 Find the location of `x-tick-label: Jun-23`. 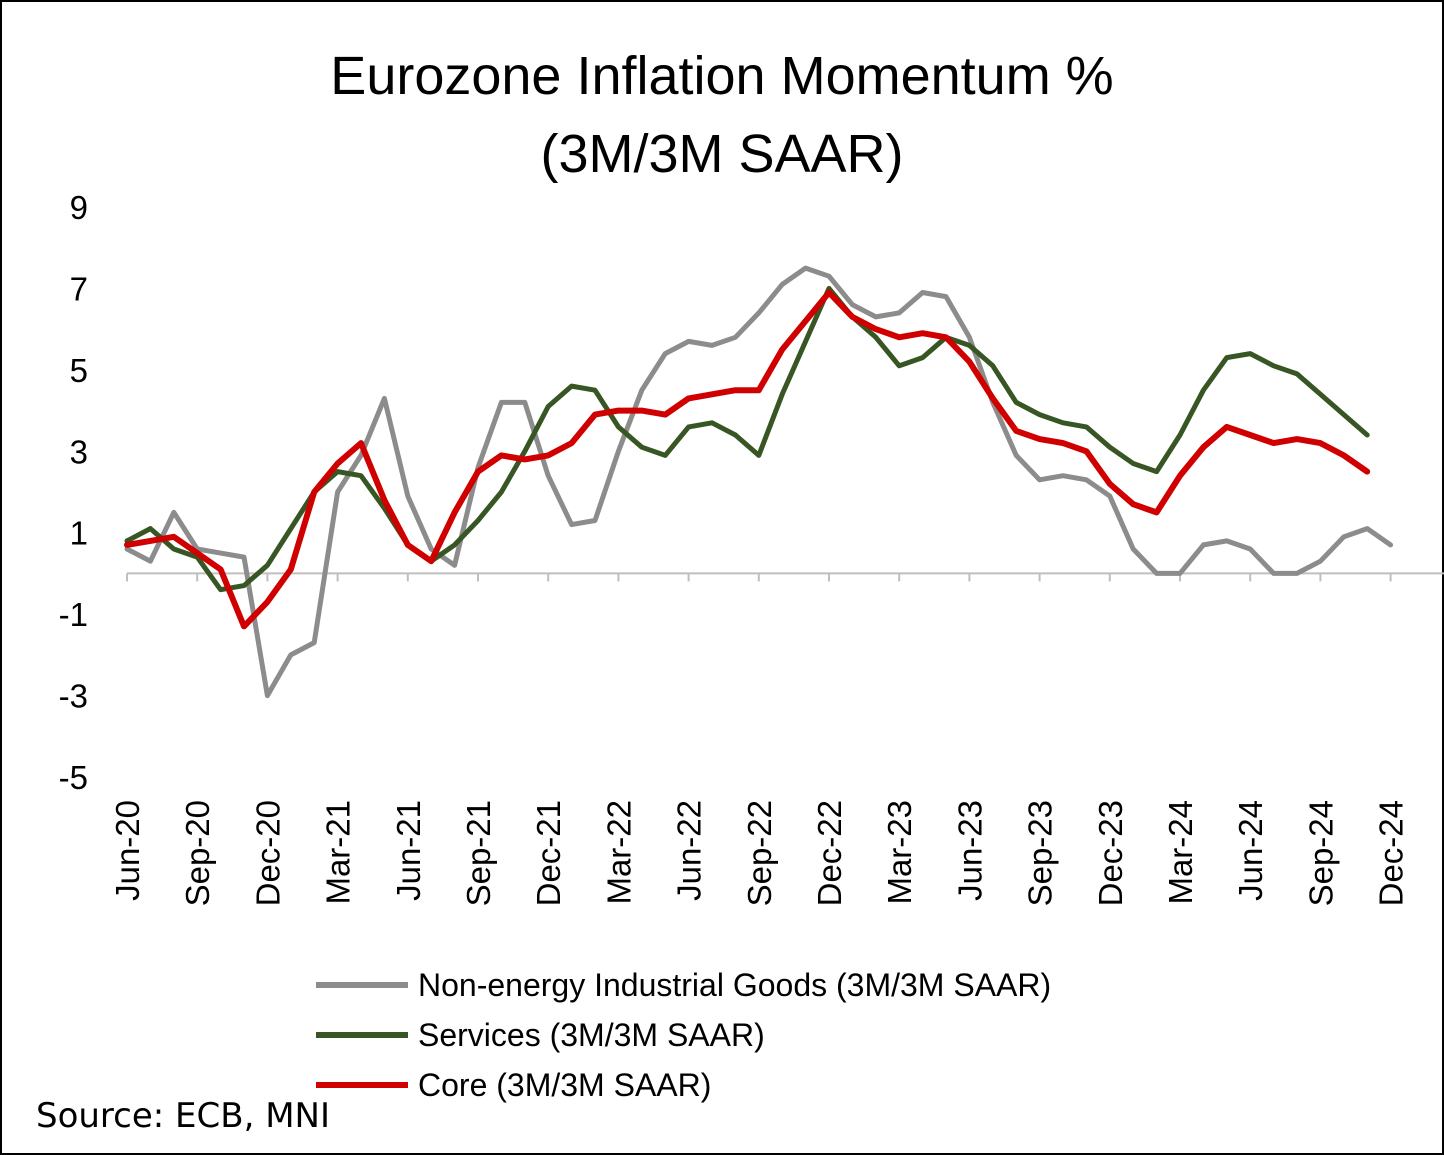

x-tick-label: Jun-23 is located at coordinates (969, 850).